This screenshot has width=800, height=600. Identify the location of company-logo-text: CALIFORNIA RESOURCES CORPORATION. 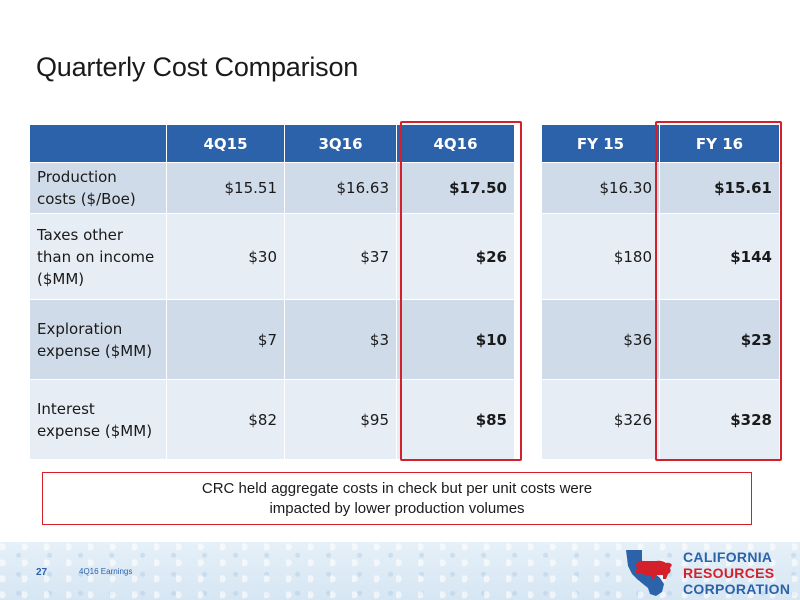
(739, 573).